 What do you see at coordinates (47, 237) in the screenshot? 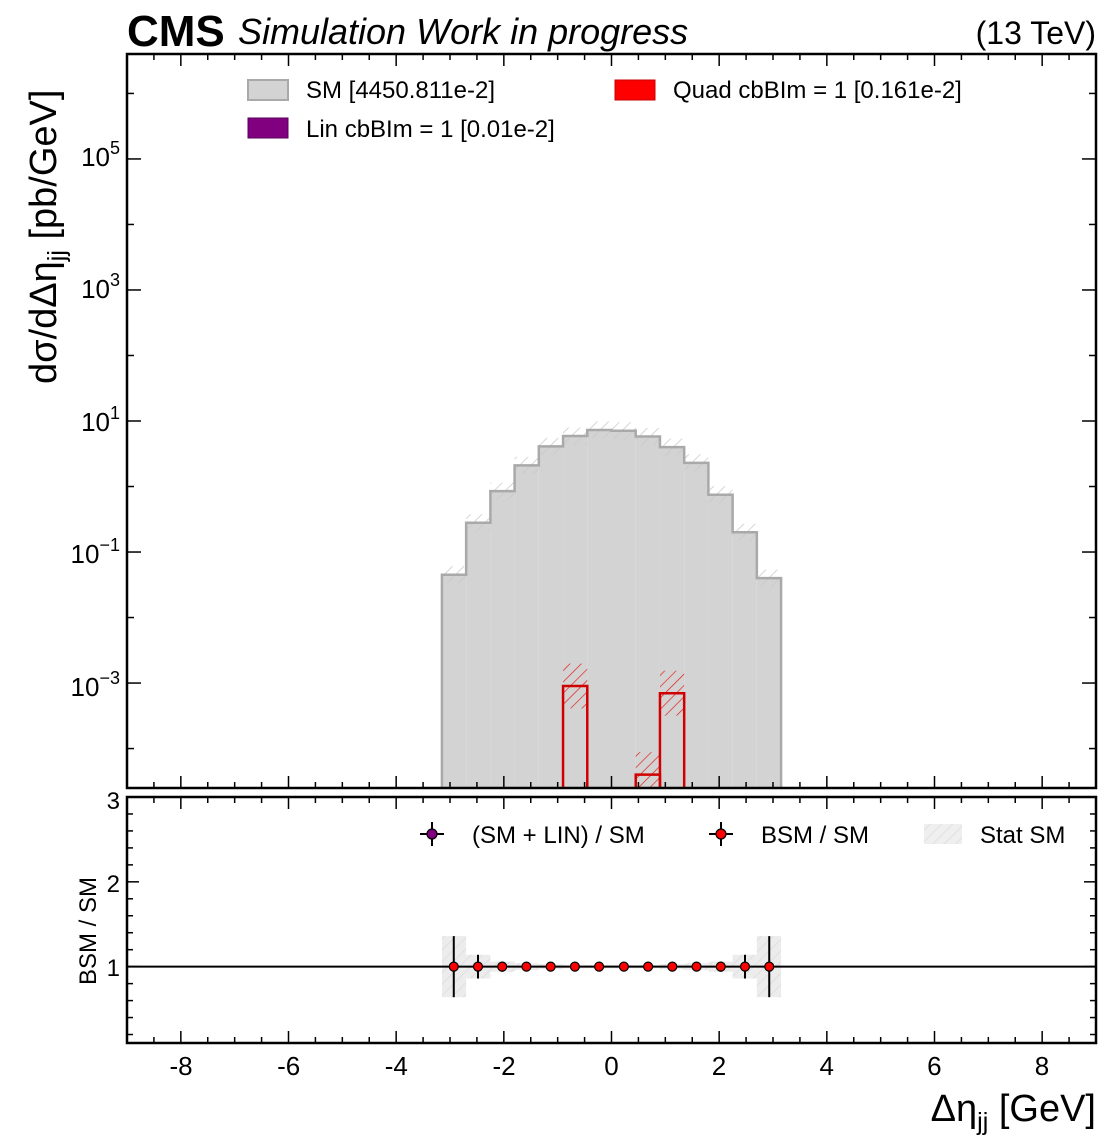
I see `main-y-axis-label: dσ/dΔηjj [pb/GeV]` at bounding box center [47, 237].